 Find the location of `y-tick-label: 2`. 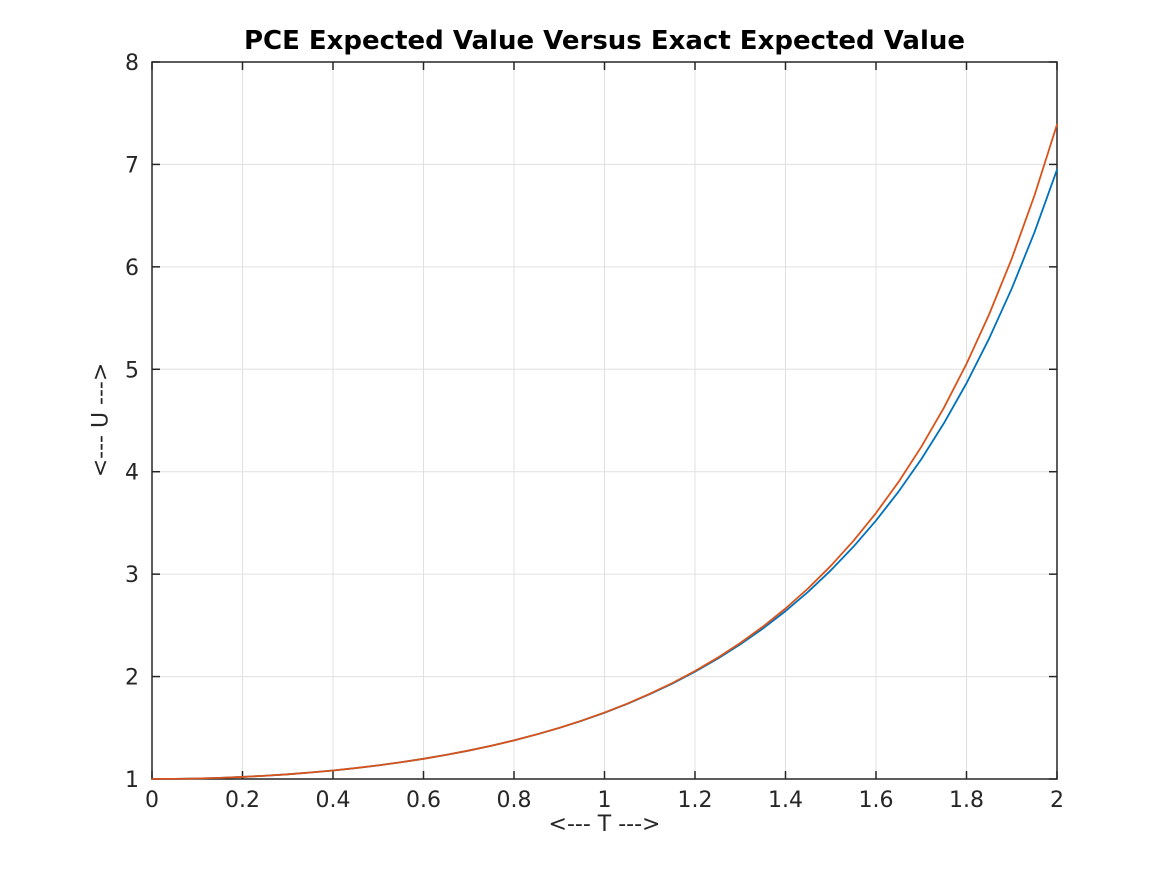

y-tick-label: 2 is located at coordinates (132, 678).